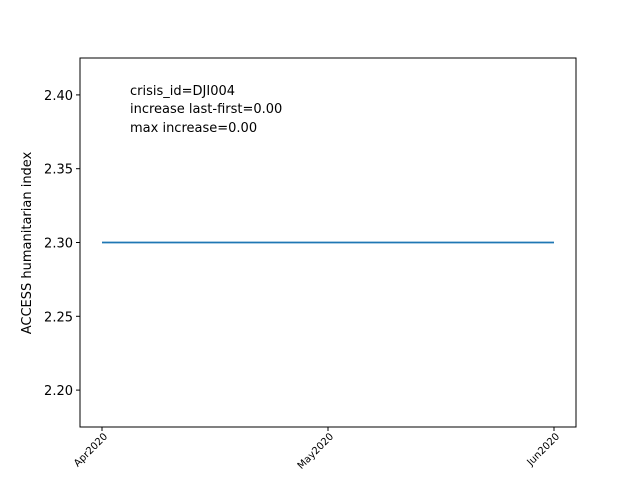 This screenshot has height=480, width=640. I want to click on x-tick-label: May2020, so click(316, 451).